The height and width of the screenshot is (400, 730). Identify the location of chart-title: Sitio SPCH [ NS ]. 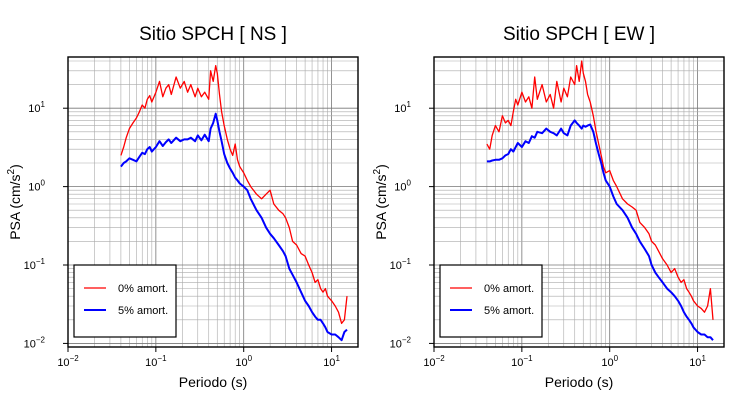
(213, 34).